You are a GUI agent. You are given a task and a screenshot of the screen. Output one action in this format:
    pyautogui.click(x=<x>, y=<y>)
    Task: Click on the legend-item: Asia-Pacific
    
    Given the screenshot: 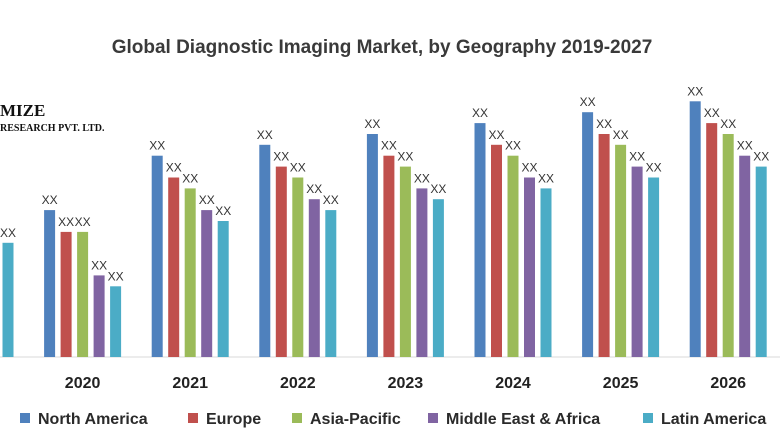 What is the action you would take?
    pyautogui.click(x=346, y=419)
    